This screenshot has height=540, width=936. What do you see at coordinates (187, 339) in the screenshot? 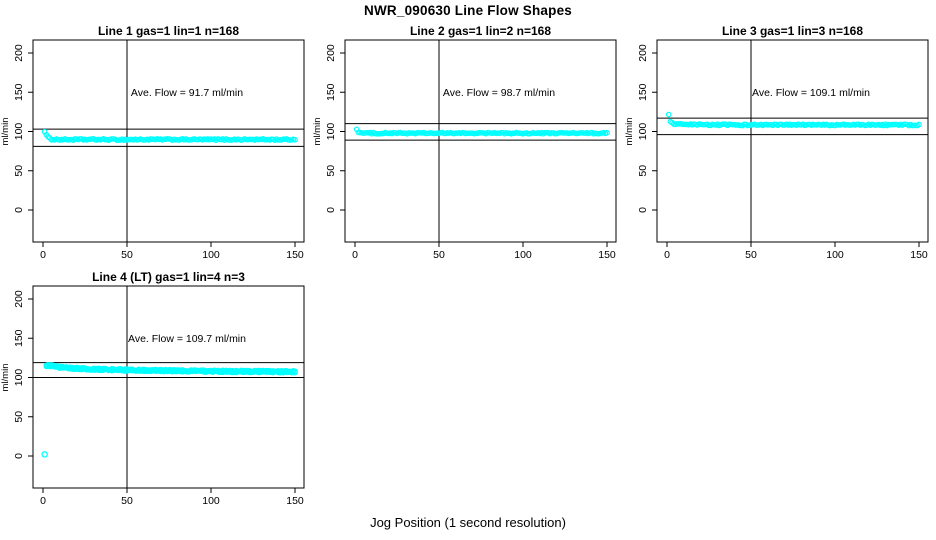
I see `svg-text: Ave. Flow = 109.7 ml/min` at bounding box center [187, 339].